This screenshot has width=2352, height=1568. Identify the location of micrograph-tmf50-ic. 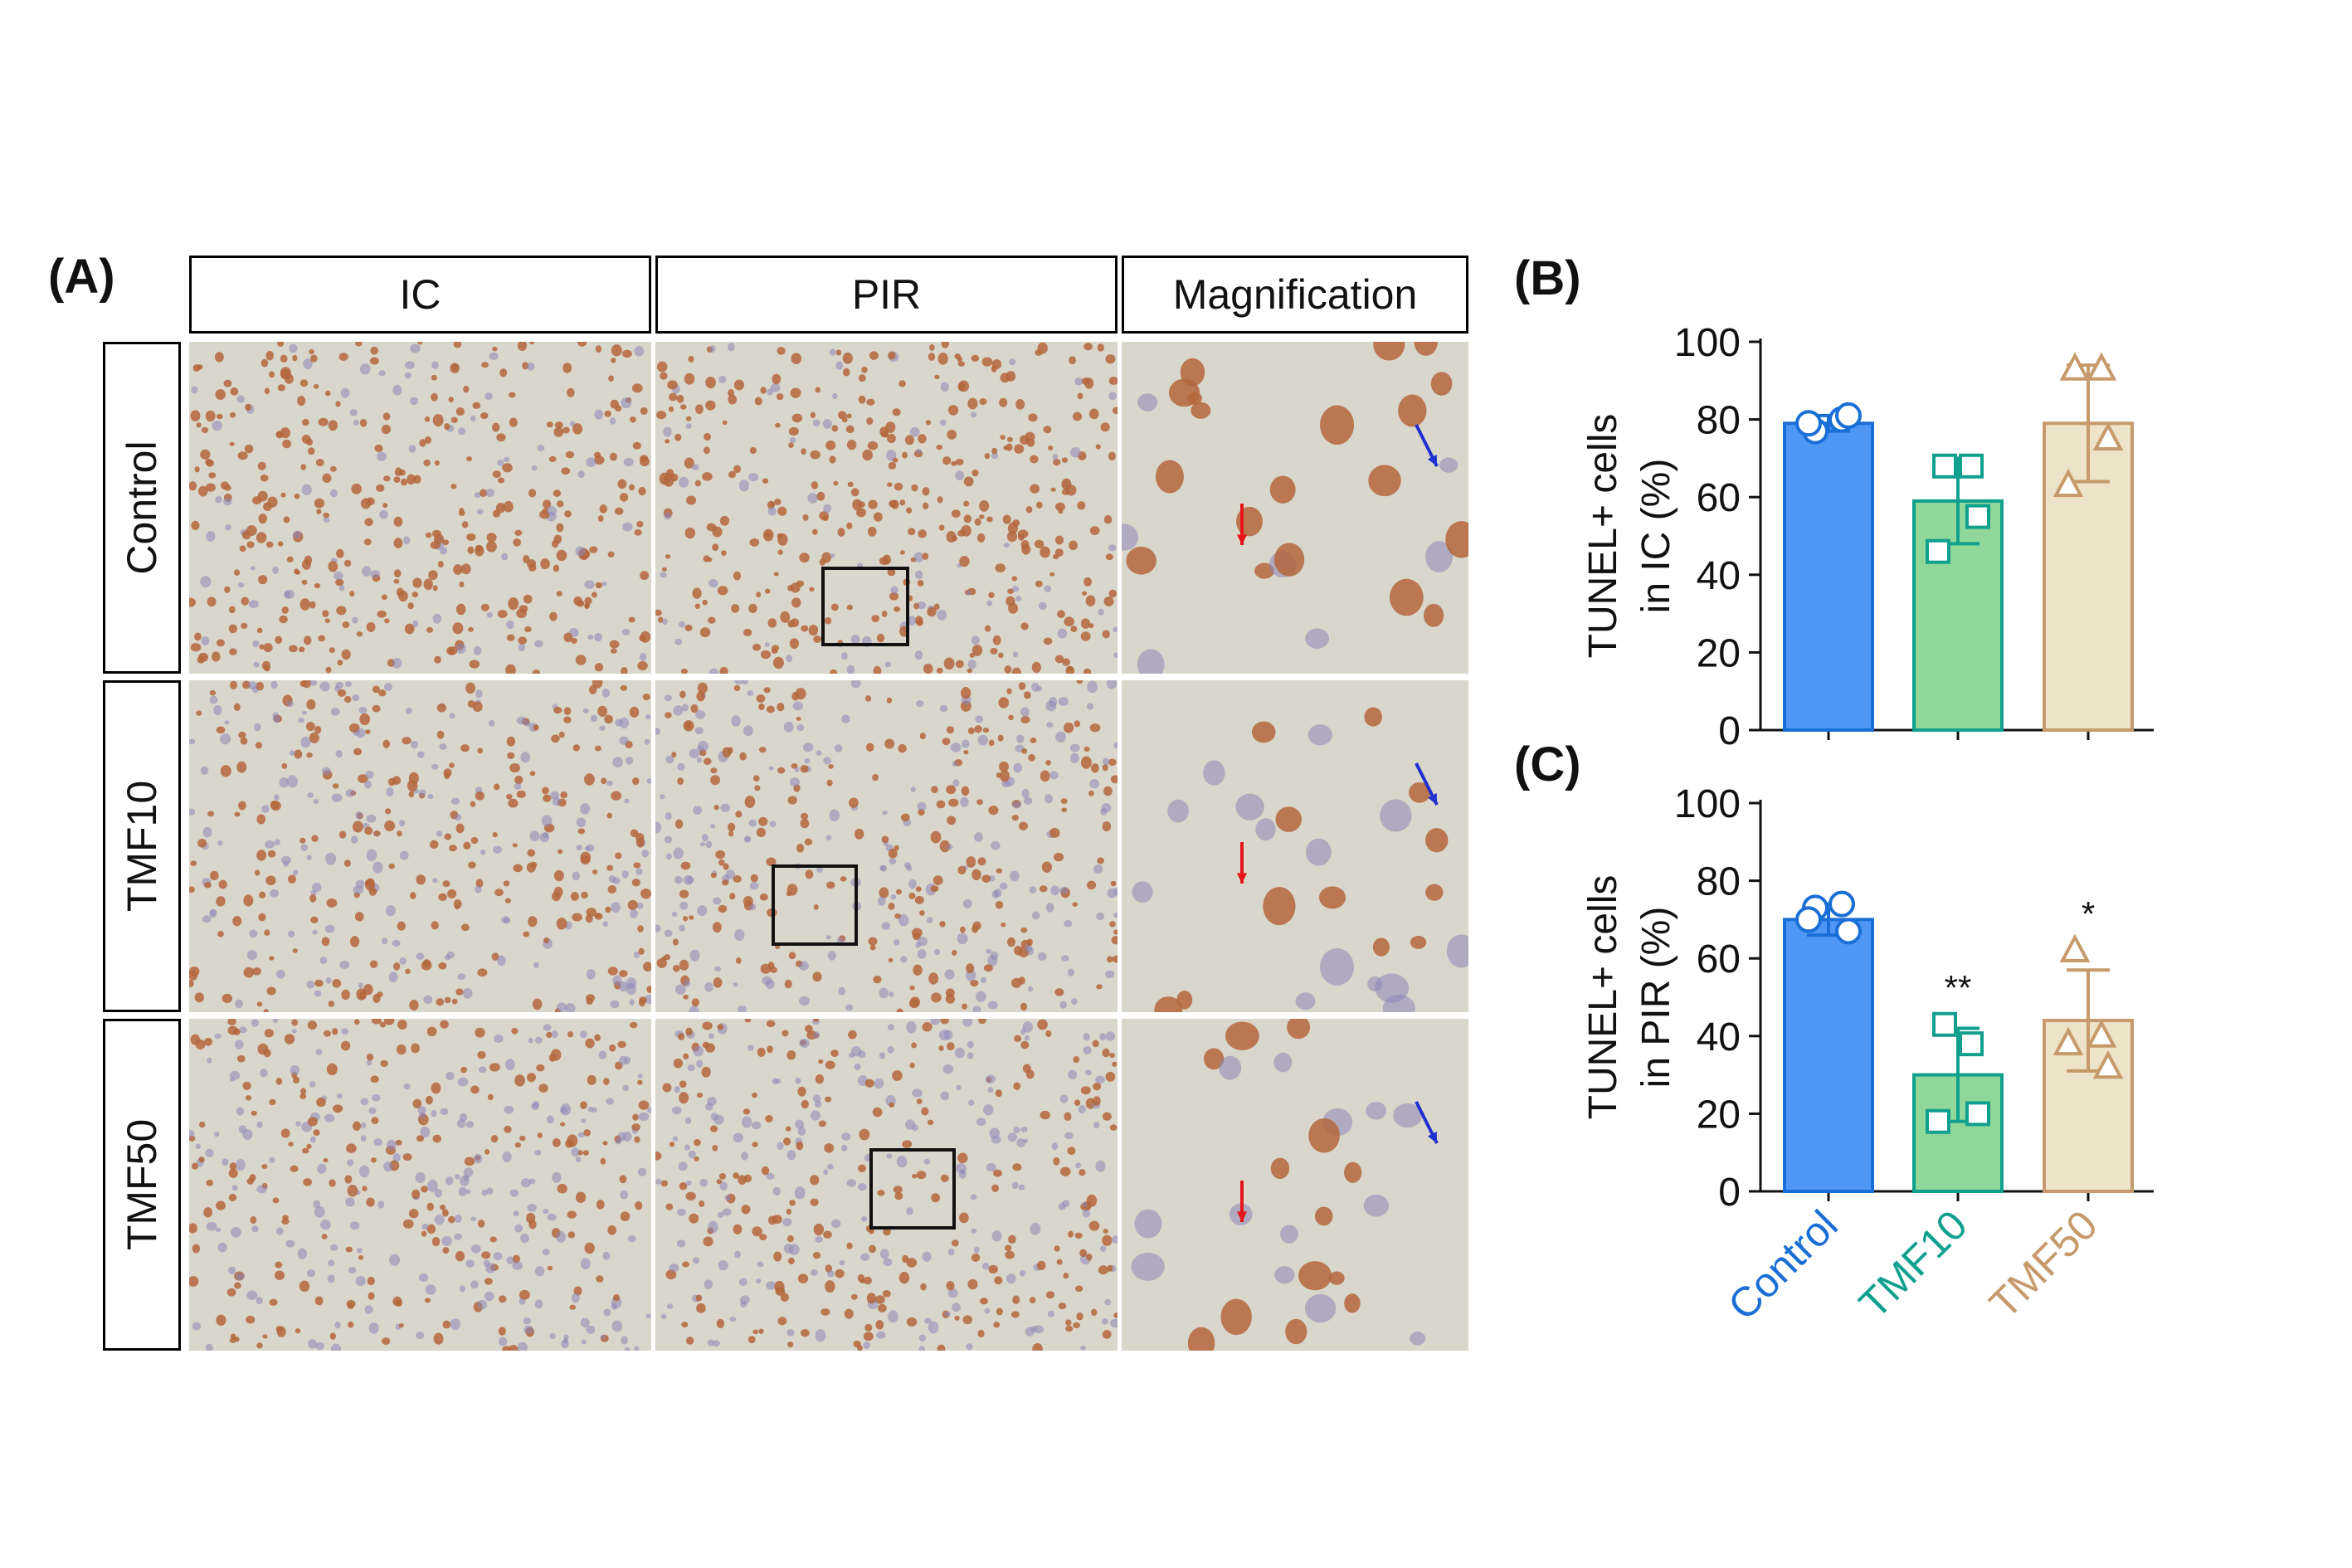
(420, 1185).